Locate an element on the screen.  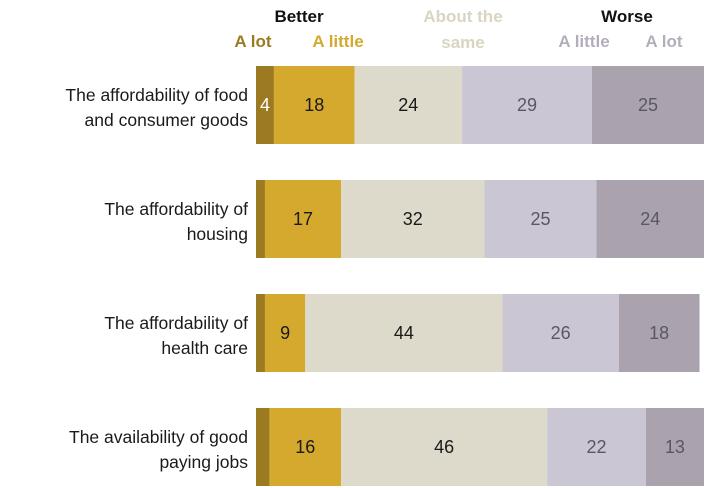
value-label-worse-a-little: 25 is located at coordinates (540, 219).